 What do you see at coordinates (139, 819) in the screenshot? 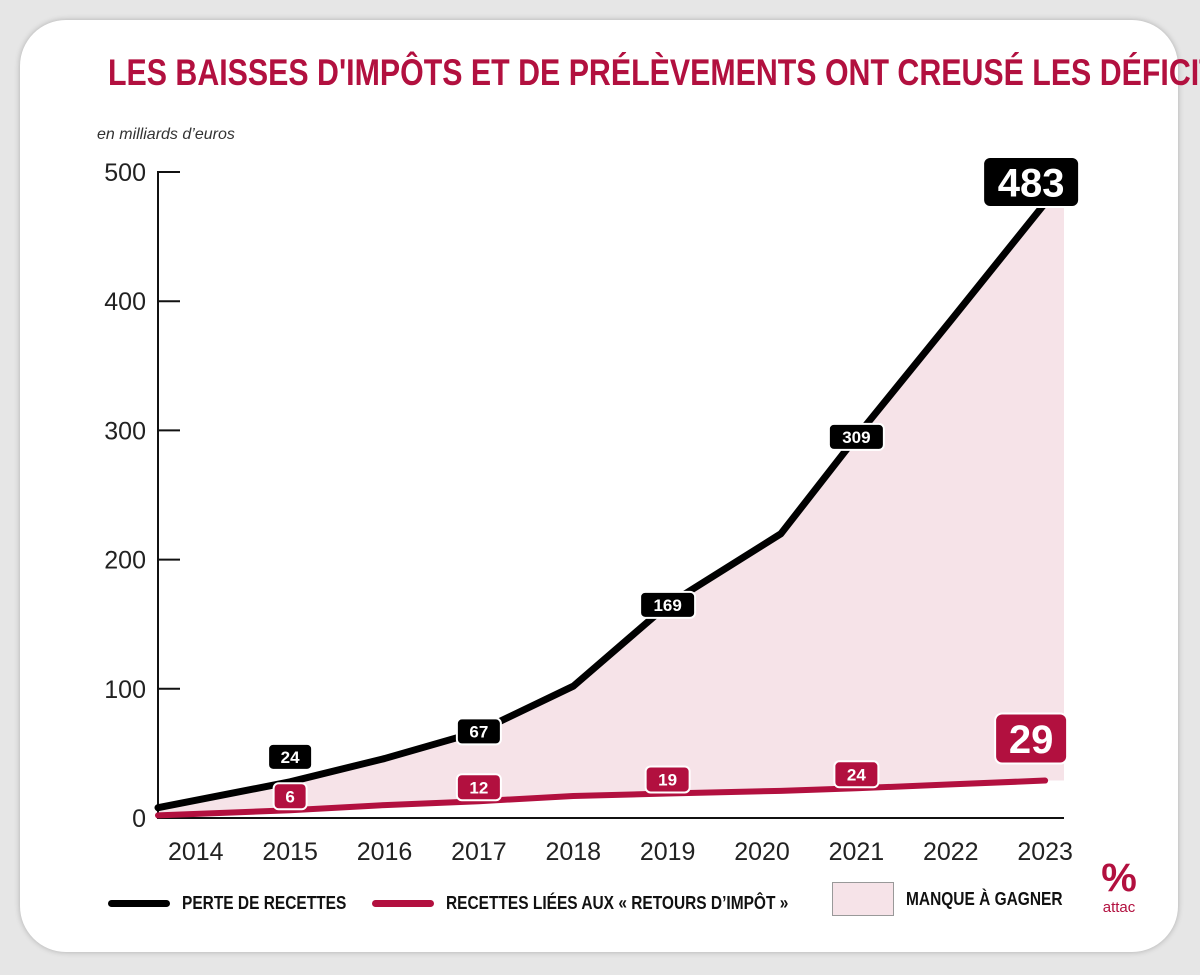
I see `y-tick-label: 0` at bounding box center [139, 819].